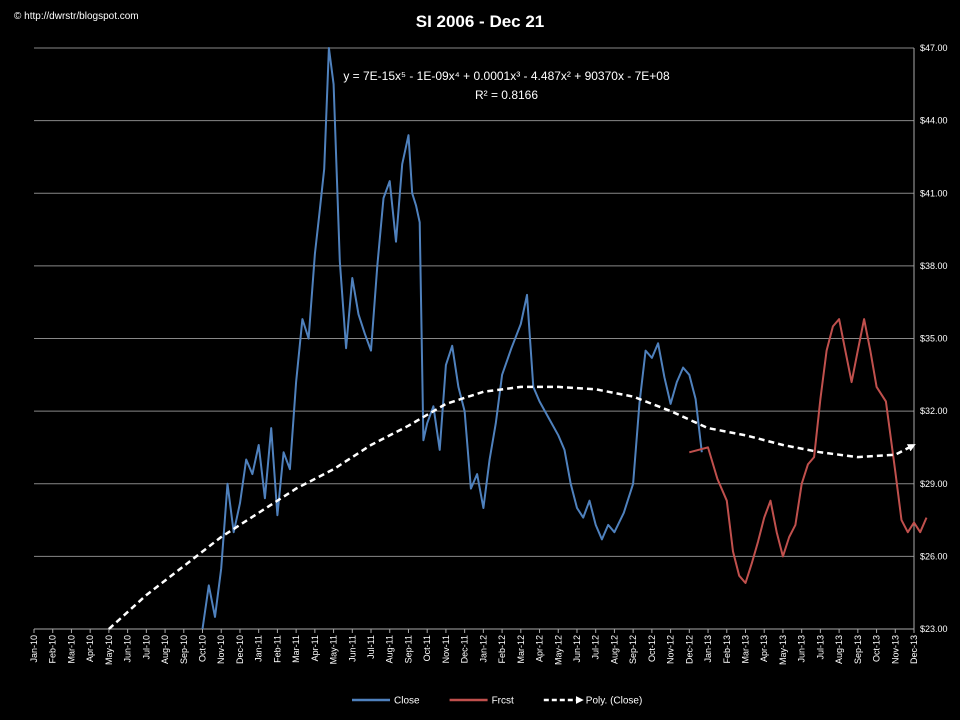 The width and height of the screenshot is (960, 720). I want to click on y-tick-label: $47.00, so click(934, 48).